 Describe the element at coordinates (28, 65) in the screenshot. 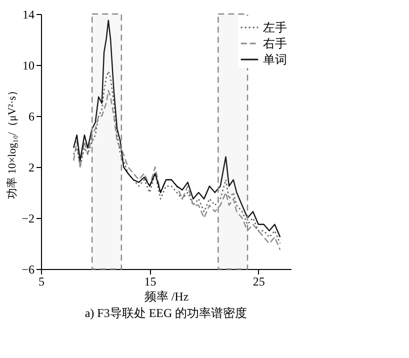

I see `y-tick-label: 10` at that location.